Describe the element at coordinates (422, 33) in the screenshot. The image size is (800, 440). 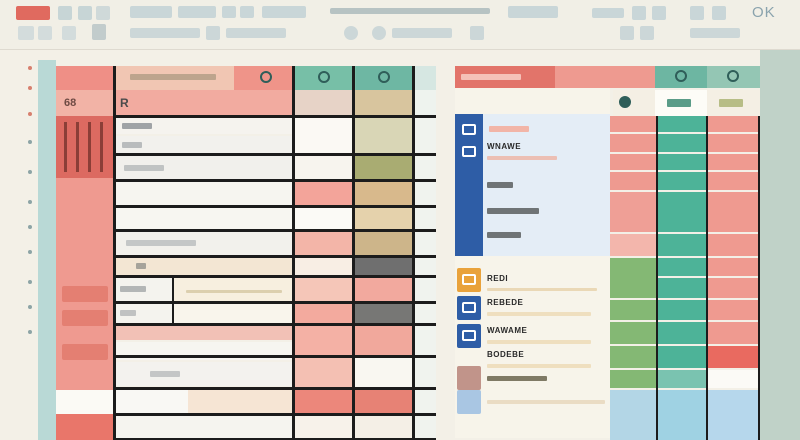
I see `range-select` at that location.